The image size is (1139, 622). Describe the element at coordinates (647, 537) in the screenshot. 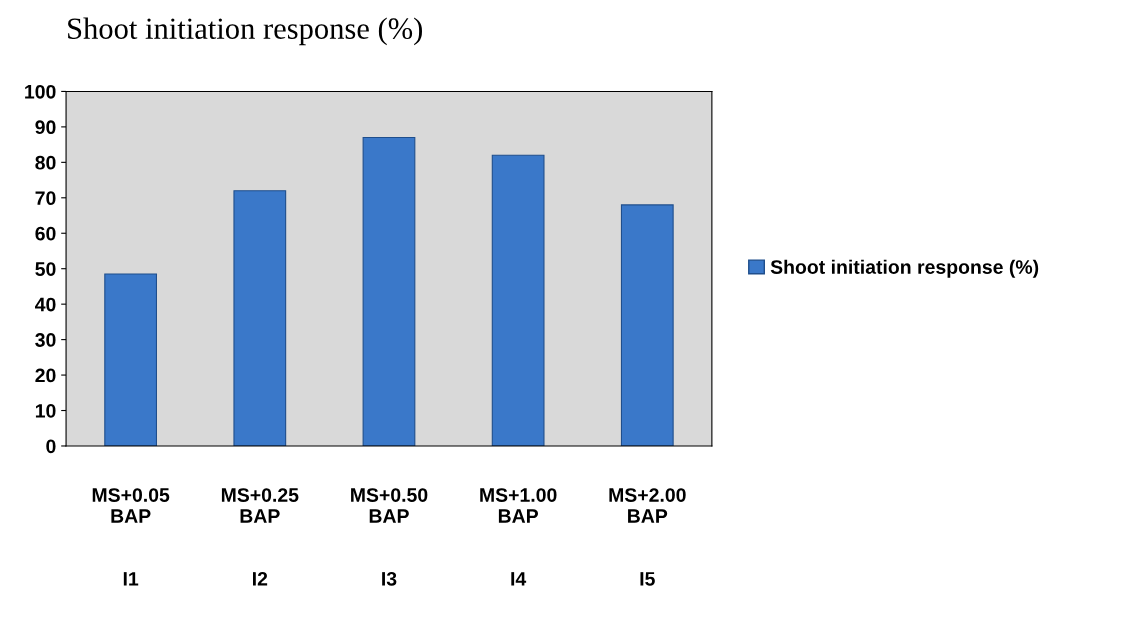

I see `category-label: MS+2.00 BAP I5` at that location.